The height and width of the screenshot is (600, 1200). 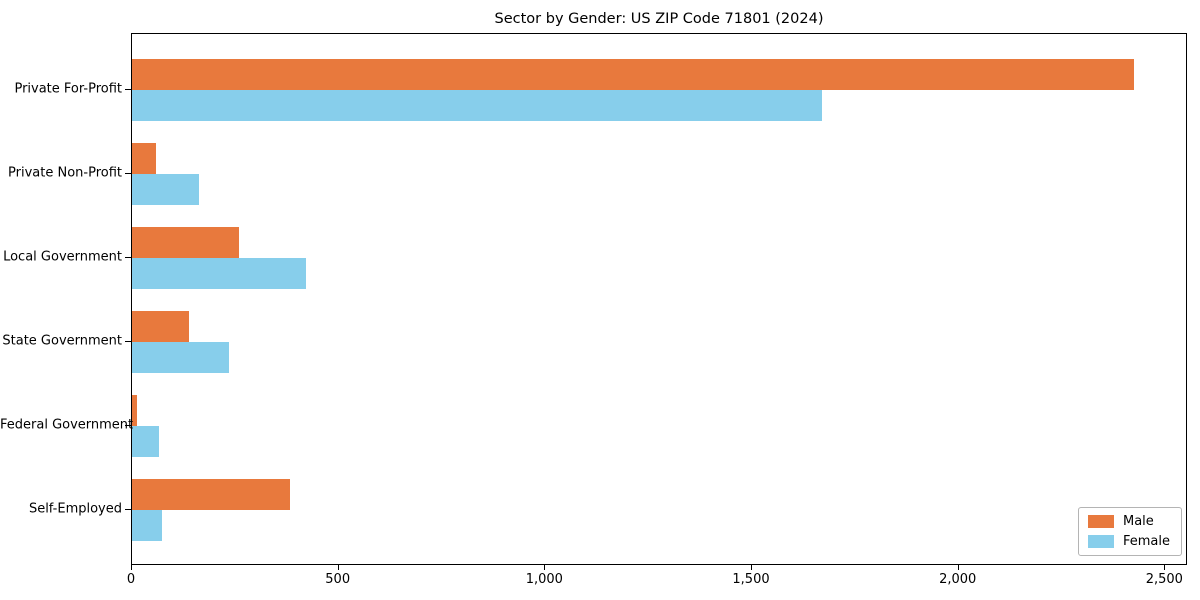 What do you see at coordinates (165, 189) in the screenshot?
I see `bar-private-non-profit-female` at bounding box center [165, 189].